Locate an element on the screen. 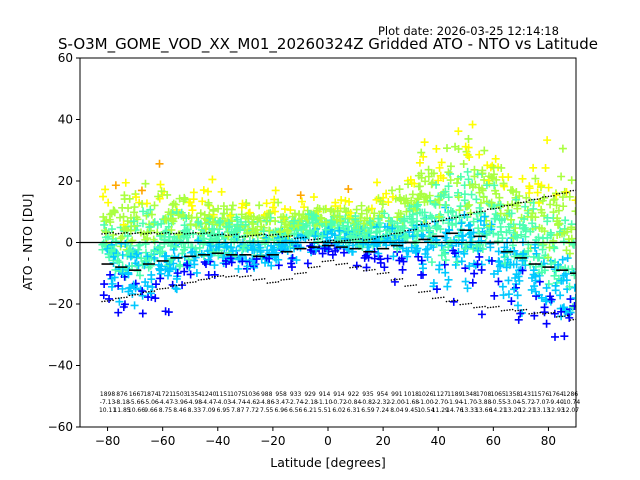 The height and width of the screenshot is (480, 640). bin-count-label: 1874 is located at coordinates (150, 394).